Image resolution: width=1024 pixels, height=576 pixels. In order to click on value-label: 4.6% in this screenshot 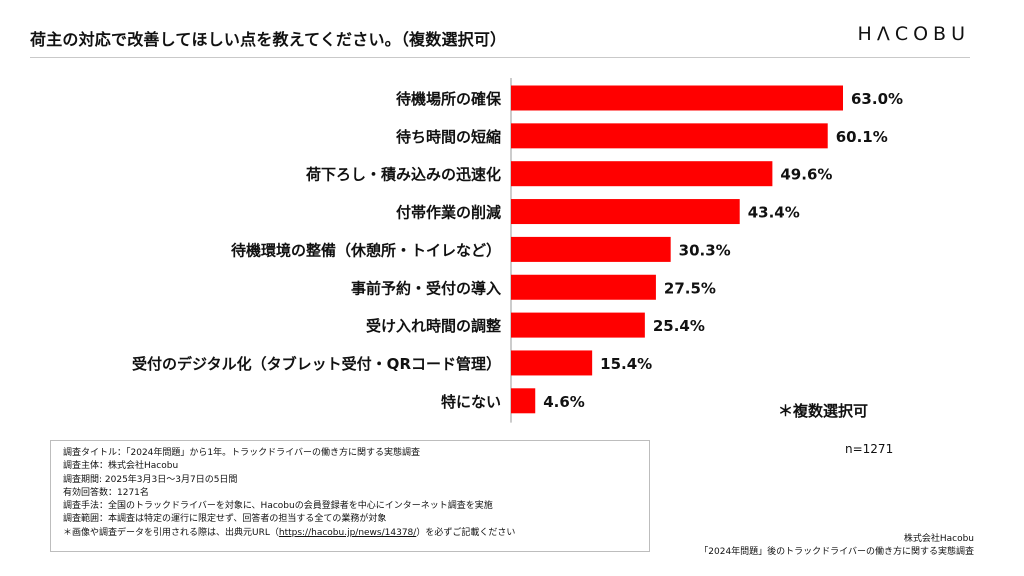, I will do `click(564, 402)`.